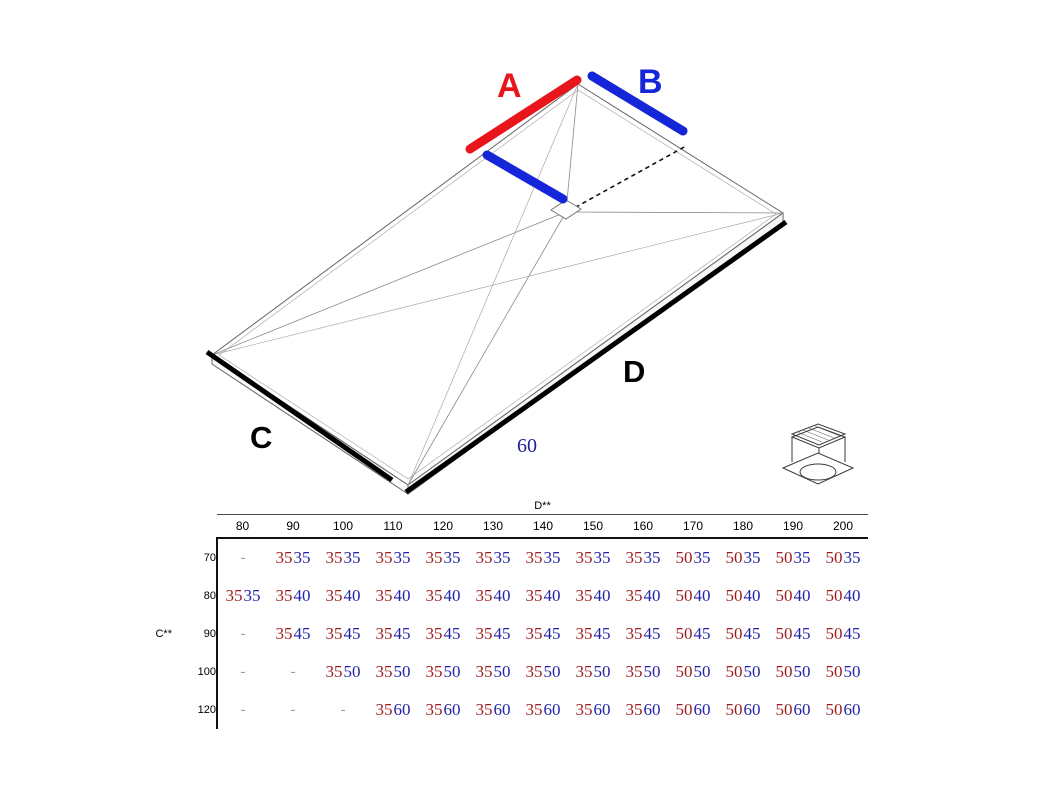 This screenshot has width=1056, height=792. I want to click on marker-b-line-lower, so click(525, 177).